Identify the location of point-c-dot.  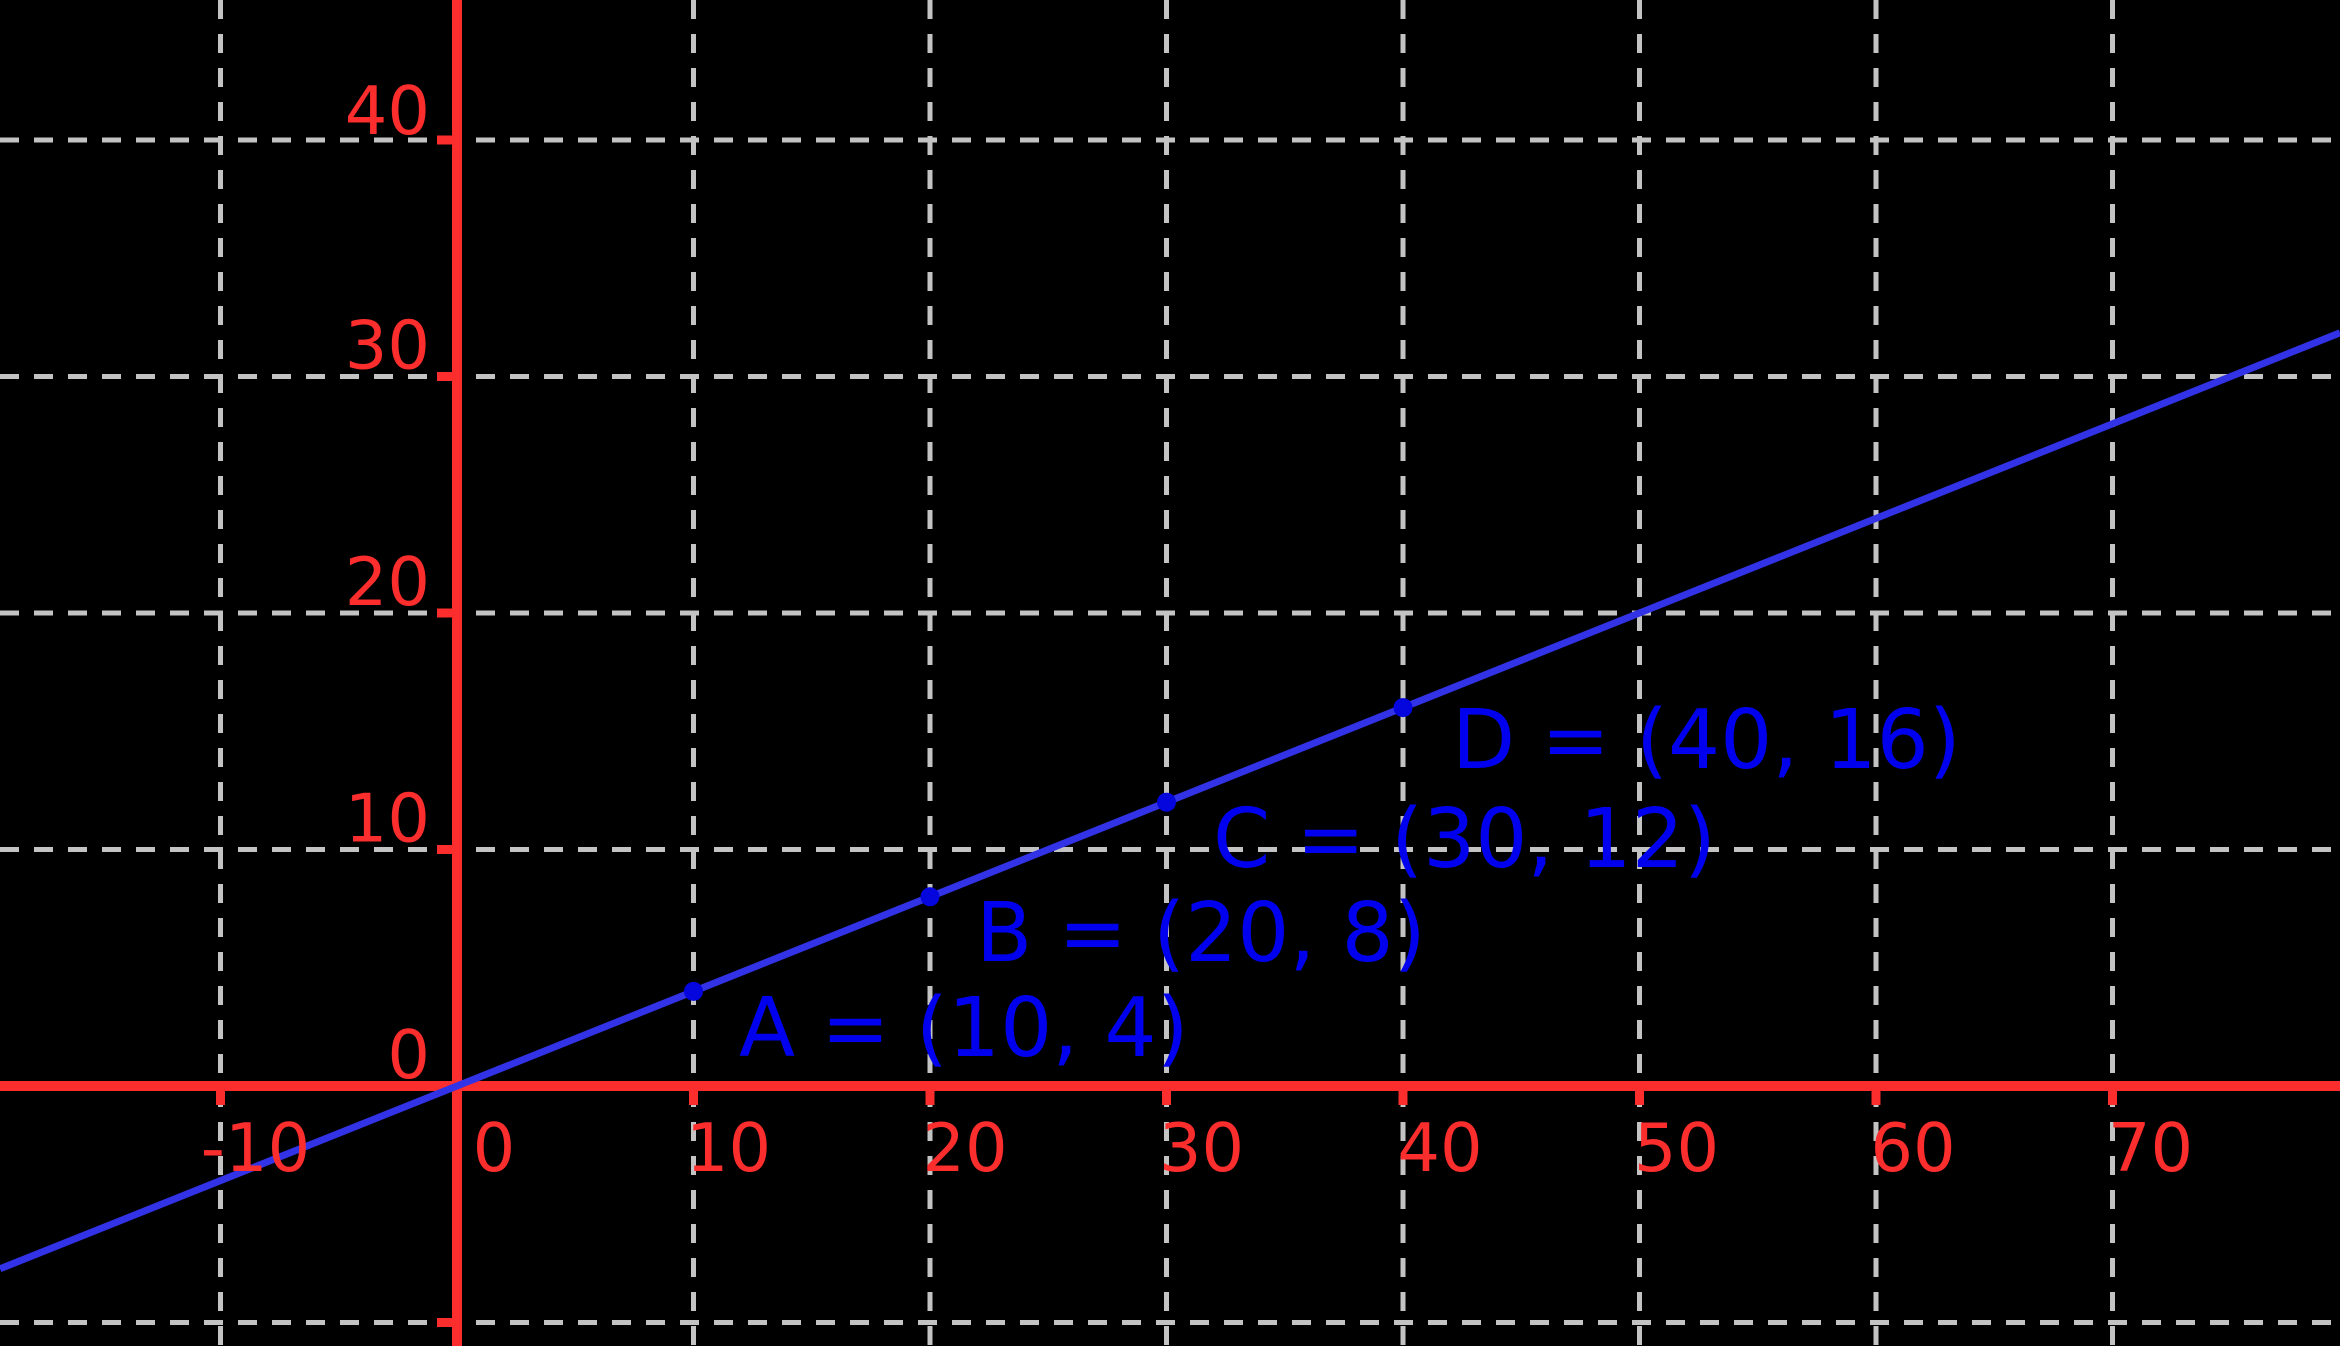
(1166, 802).